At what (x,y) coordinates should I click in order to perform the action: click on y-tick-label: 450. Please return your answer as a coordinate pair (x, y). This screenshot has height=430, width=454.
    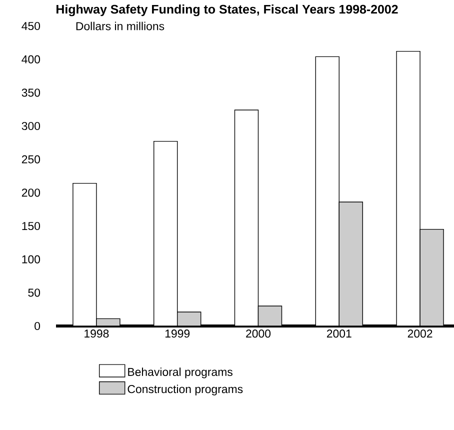
    Looking at the image, I should click on (31, 26).